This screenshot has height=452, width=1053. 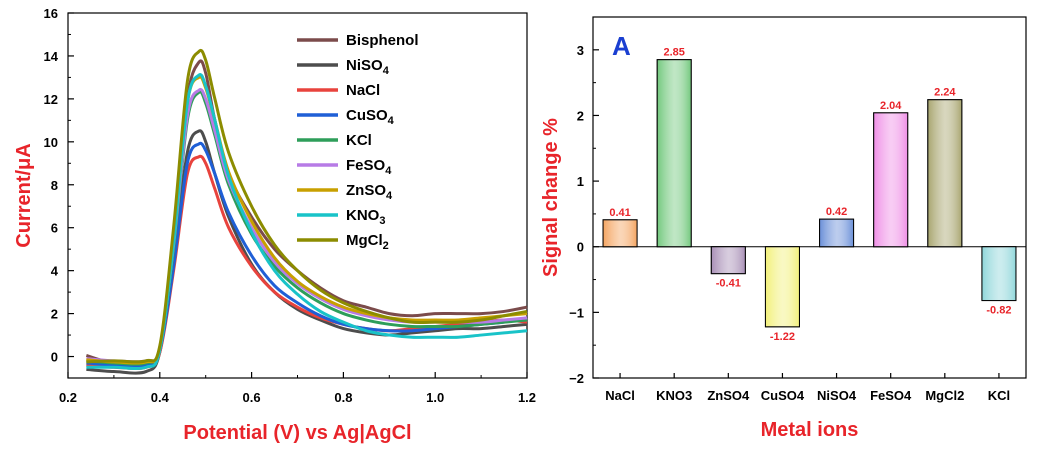 What do you see at coordinates (837, 395) in the screenshot?
I see `x-tick-label: NiSO4` at bounding box center [837, 395].